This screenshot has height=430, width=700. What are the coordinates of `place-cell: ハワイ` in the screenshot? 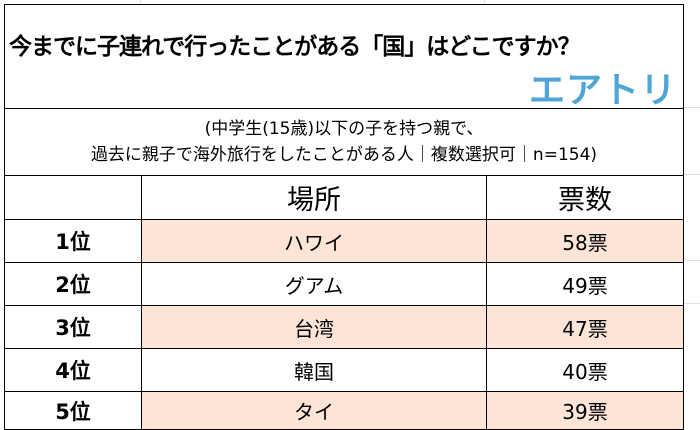 It's located at (314, 241).